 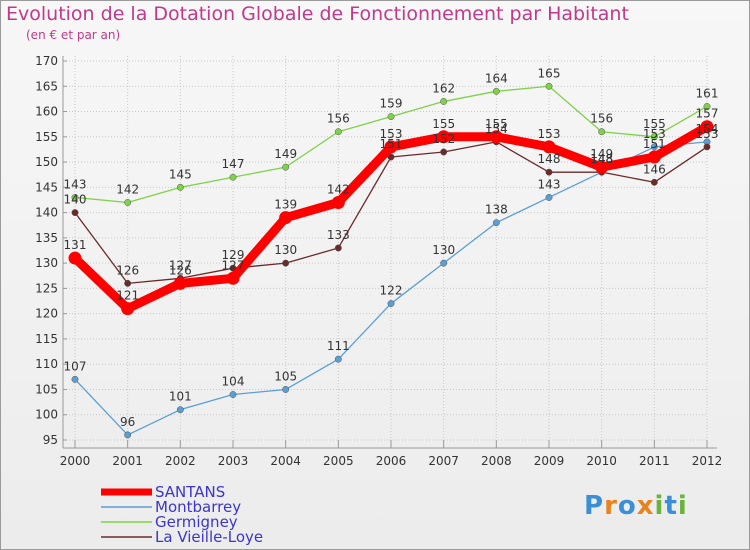 What do you see at coordinates (601, 119) in the screenshot?
I see `data-label: 156` at bounding box center [601, 119].